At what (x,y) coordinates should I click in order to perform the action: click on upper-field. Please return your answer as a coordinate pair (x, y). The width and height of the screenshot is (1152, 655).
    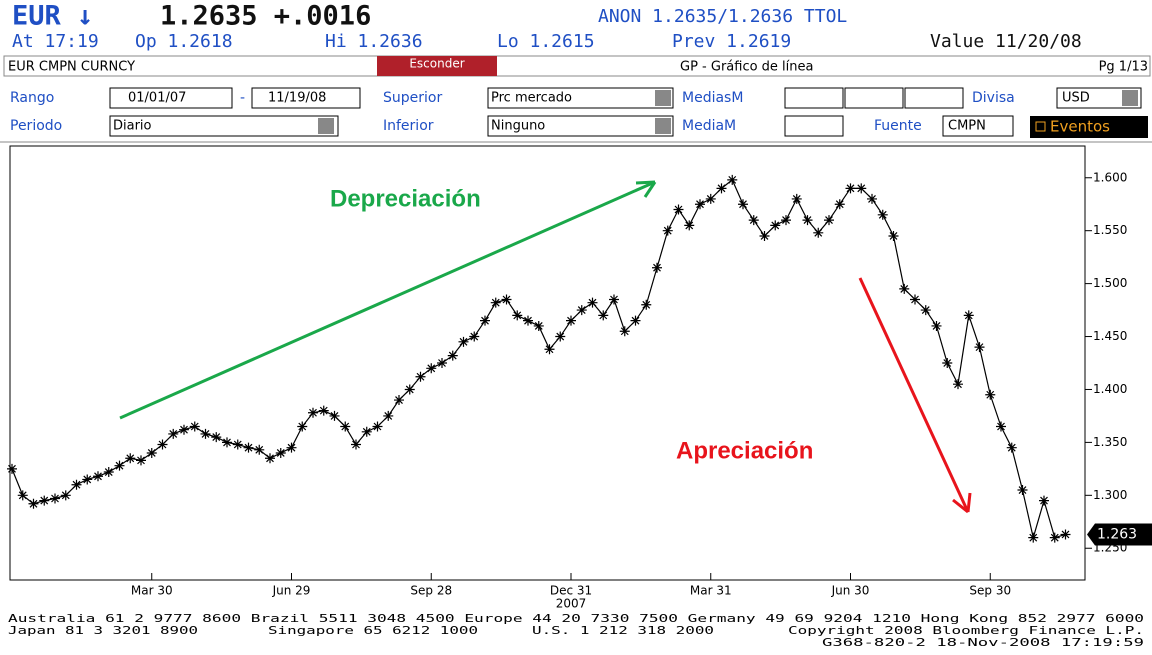
    Looking at the image, I should click on (580, 98).